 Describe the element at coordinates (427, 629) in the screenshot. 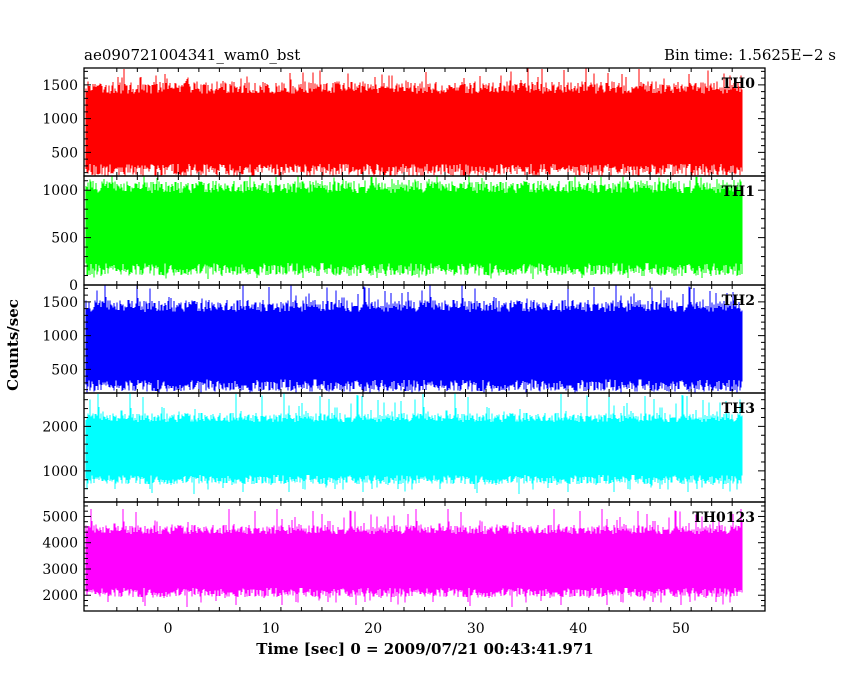

I see `x-axis: 0 10 20 30 40 50` at that location.